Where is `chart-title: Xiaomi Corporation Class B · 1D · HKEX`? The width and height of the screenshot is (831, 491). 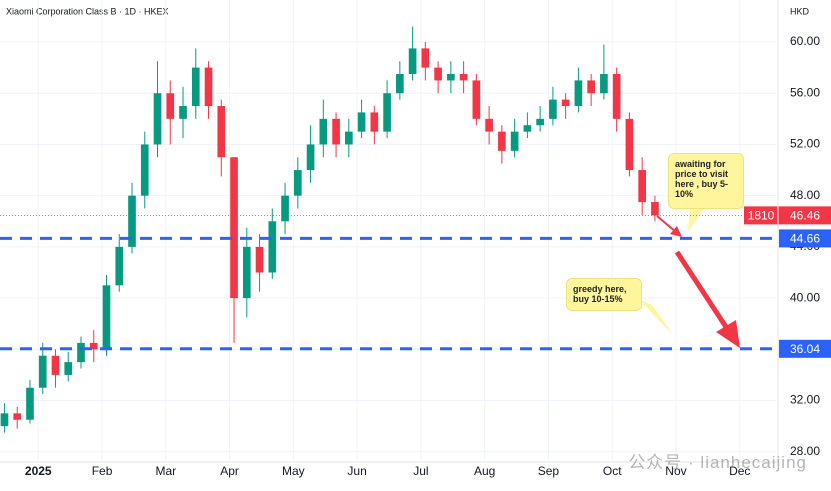
chart-title: Xiaomi Corporation Class B · 1D · HKEX is located at coordinates (87, 11).